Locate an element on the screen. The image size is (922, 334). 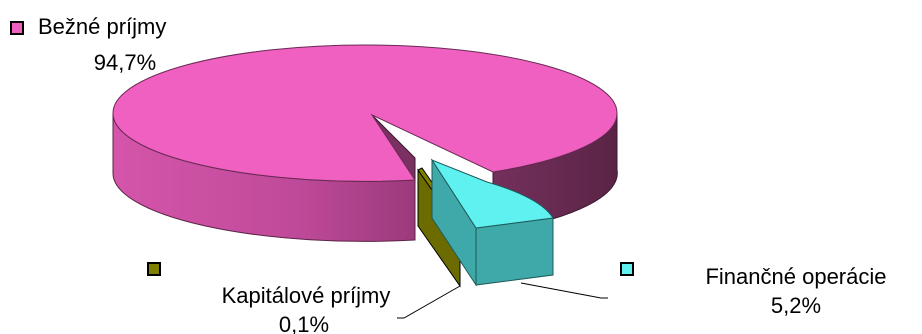
slice-value-financne-operacie: 5,2% is located at coordinates (796, 305).